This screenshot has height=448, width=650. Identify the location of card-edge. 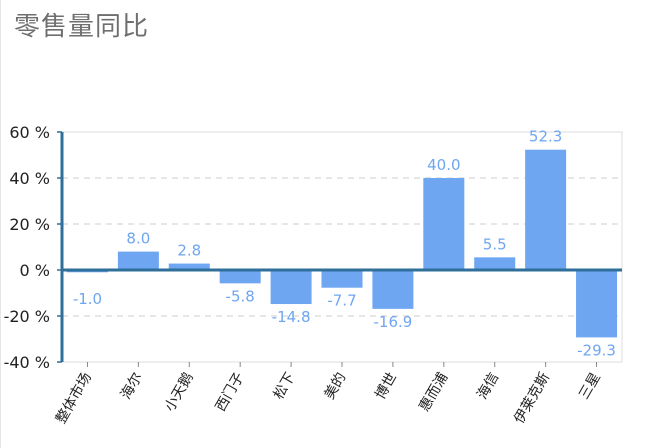
(0, 224).